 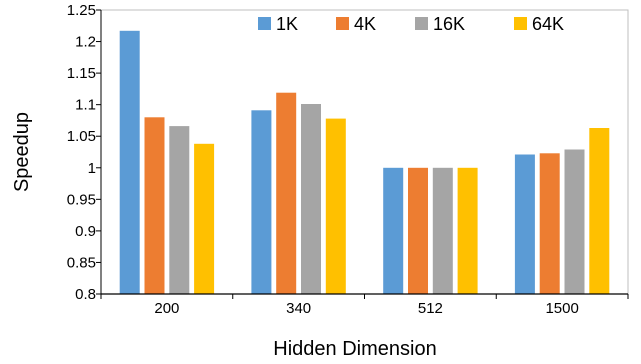 What do you see at coordinates (81, 73) in the screenshot?
I see `y-tick-label: 1.15` at bounding box center [81, 73].